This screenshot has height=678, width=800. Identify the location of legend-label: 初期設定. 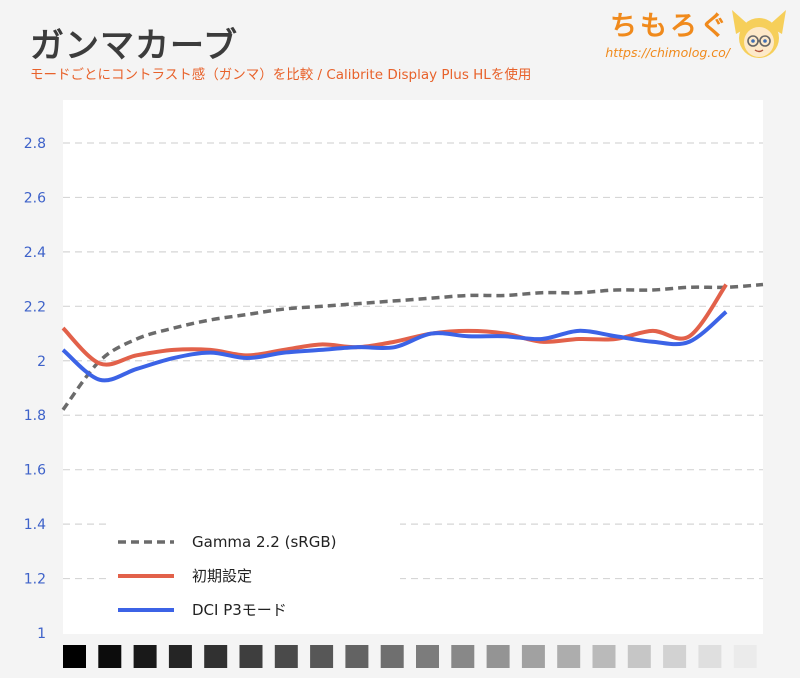
(222, 576).